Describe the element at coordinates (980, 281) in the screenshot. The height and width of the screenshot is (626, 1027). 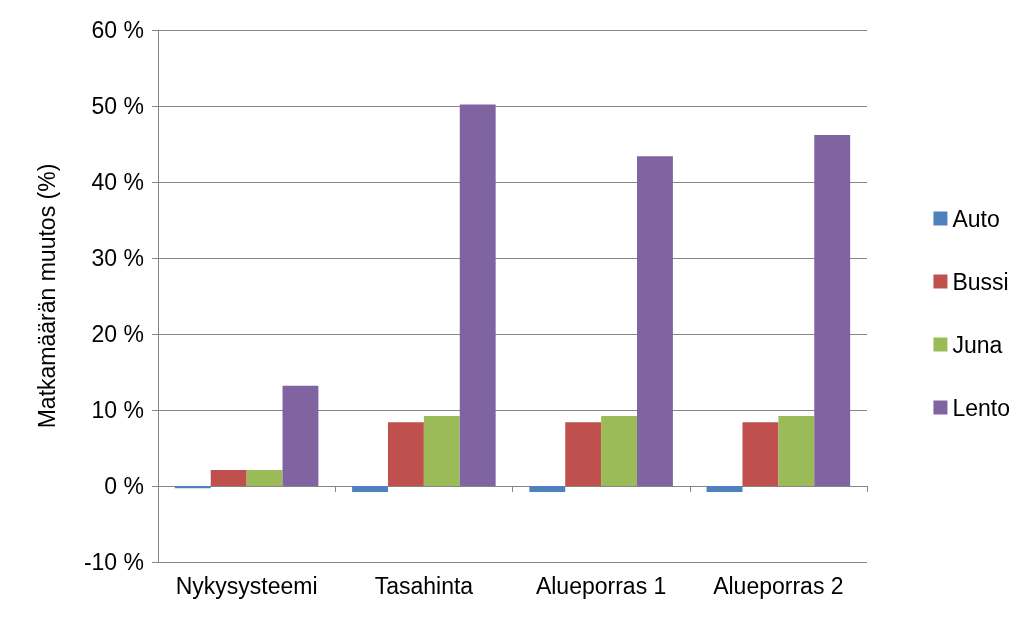
I see `legend-label: Bussi` at that location.